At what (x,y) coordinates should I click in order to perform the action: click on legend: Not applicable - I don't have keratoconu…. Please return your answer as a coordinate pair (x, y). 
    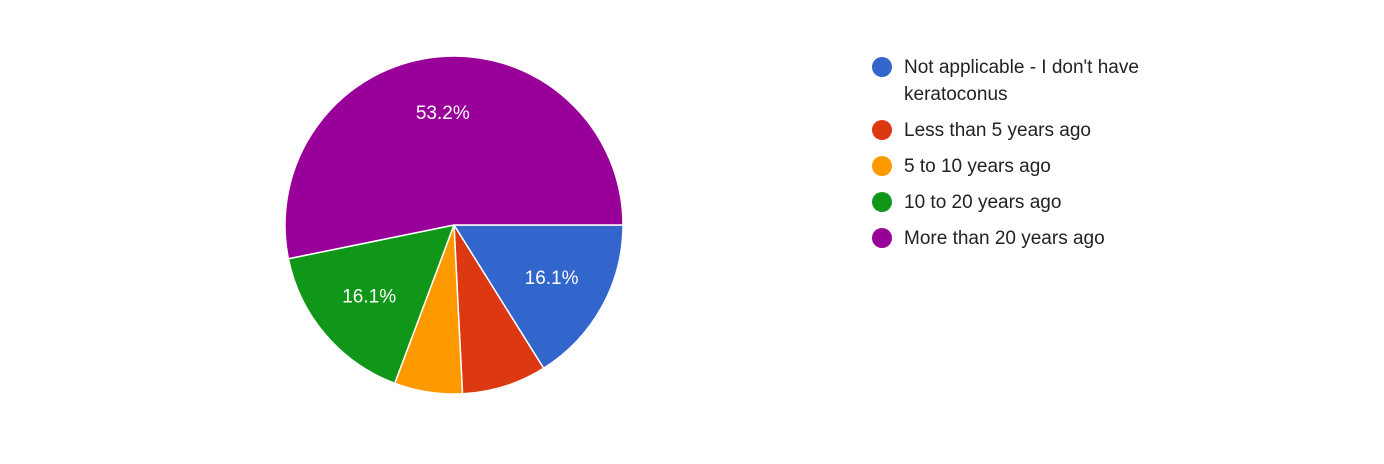
    Looking at the image, I should click on (1037, 157).